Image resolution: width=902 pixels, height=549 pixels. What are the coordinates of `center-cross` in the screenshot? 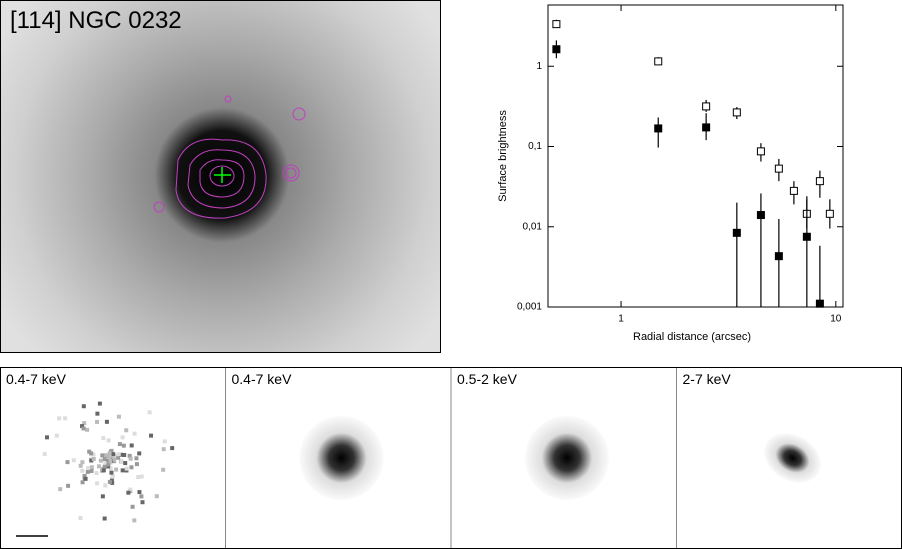 It's located at (222, 175).